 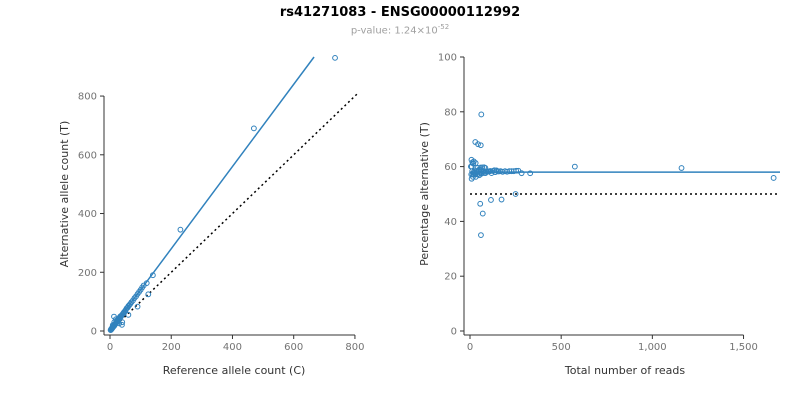 What do you see at coordinates (450, 277) in the screenshot?
I see `y-tick-label: 20` at bounding box center [450, 277].